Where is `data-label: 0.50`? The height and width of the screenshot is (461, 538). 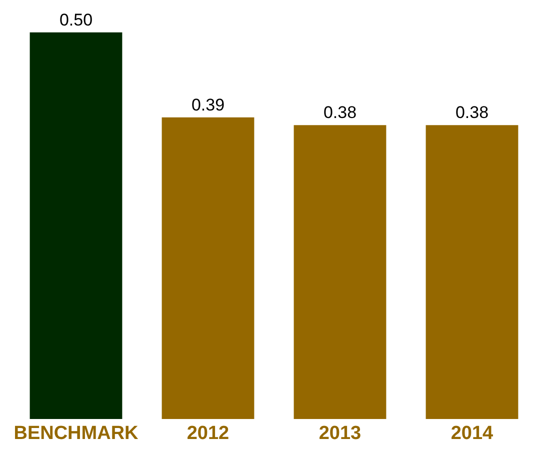
data-label: 0.50 is located at coordinates (76, 20).